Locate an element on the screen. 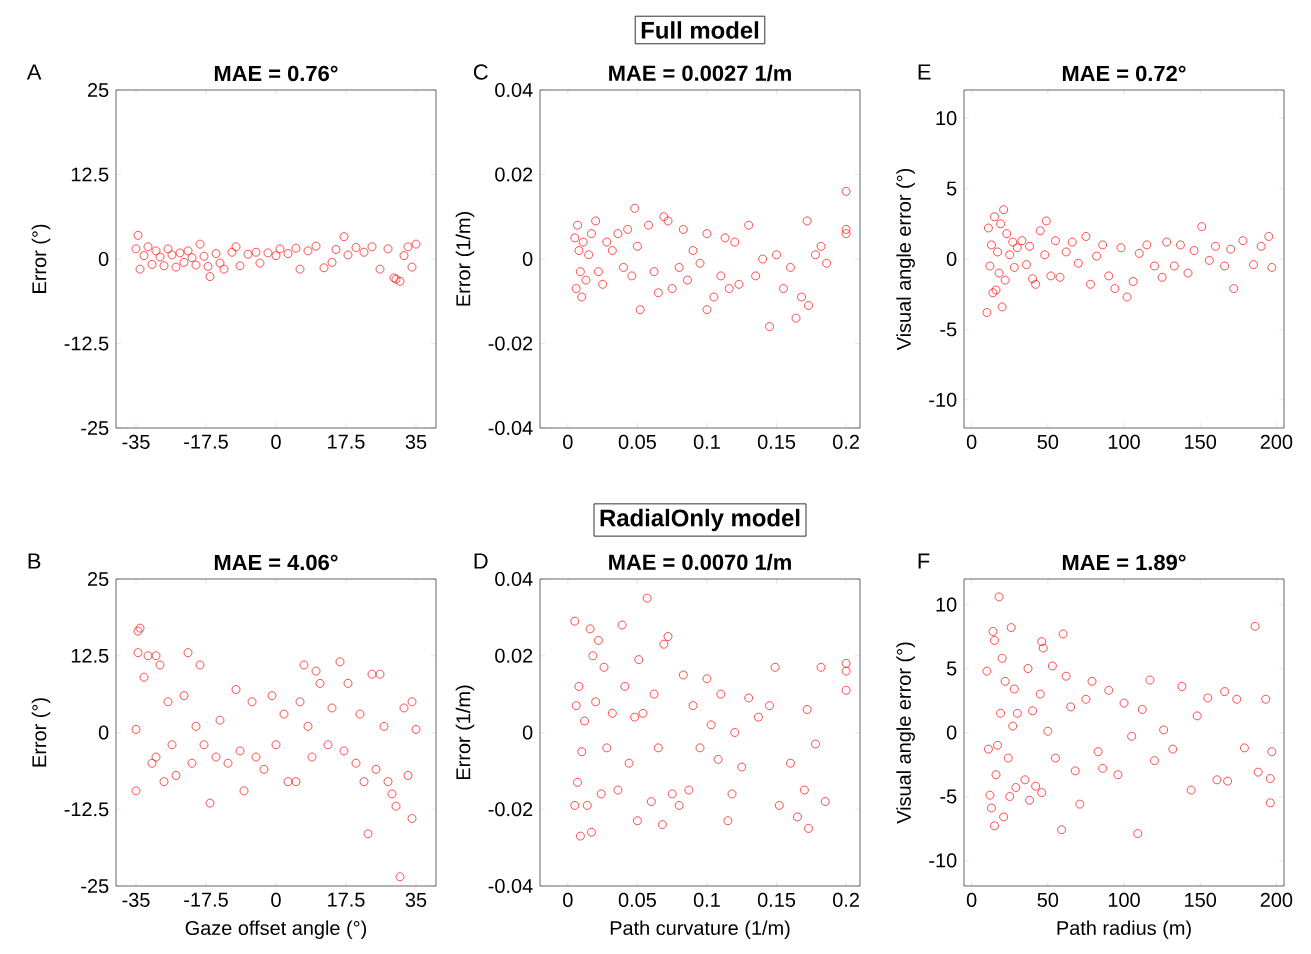 The width and height of the screenshot is (1311, 954). x-tick-label: 50 is located at coordinates (1048, 899).